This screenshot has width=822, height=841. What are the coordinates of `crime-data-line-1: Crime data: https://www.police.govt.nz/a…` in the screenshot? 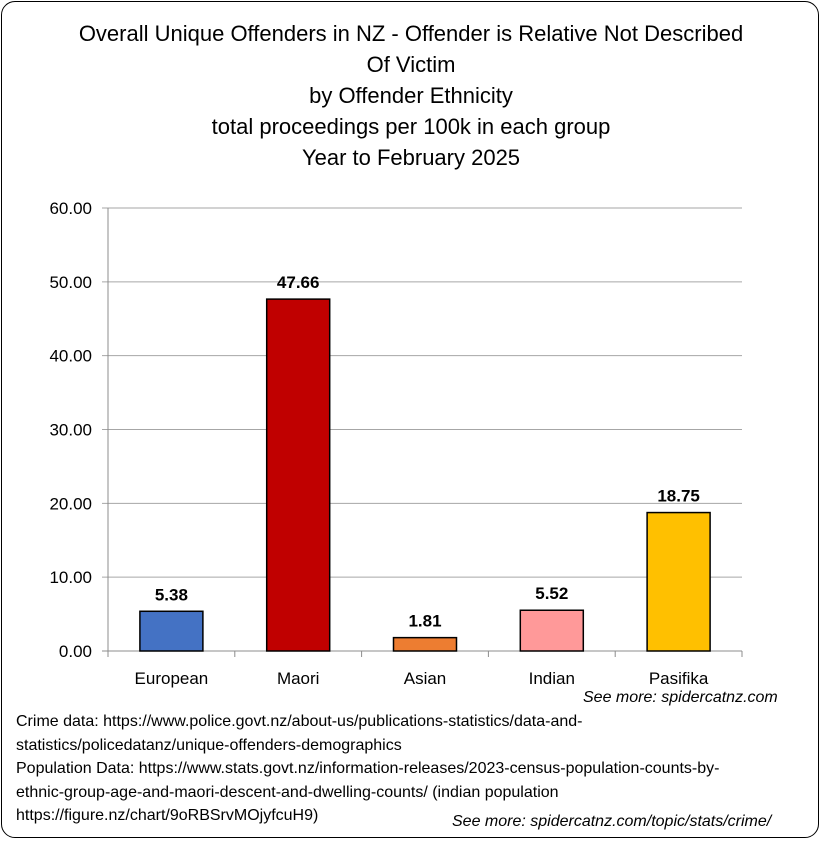 It's located at (299, 721).